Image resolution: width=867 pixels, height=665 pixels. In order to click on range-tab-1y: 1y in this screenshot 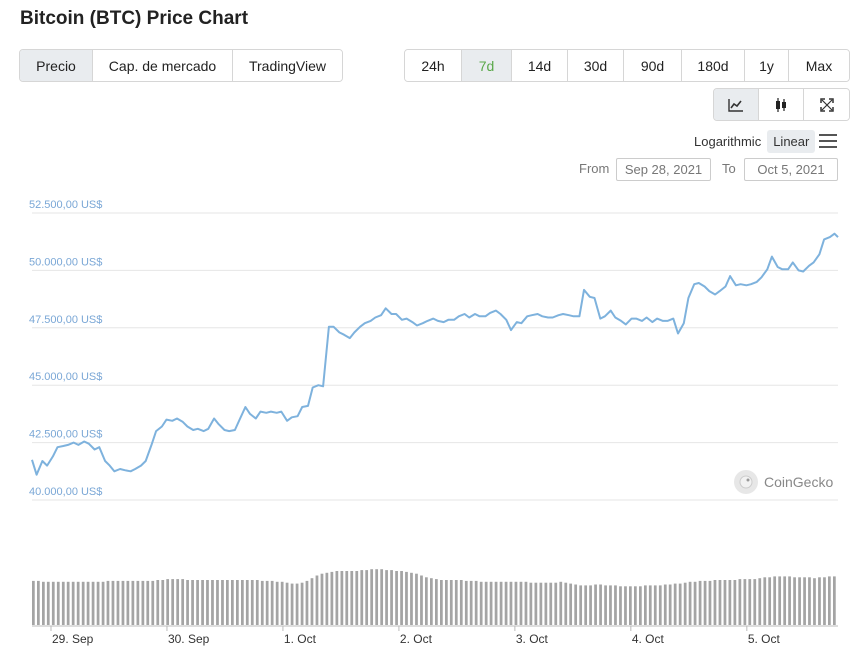, I will do `click(767, 65)`.